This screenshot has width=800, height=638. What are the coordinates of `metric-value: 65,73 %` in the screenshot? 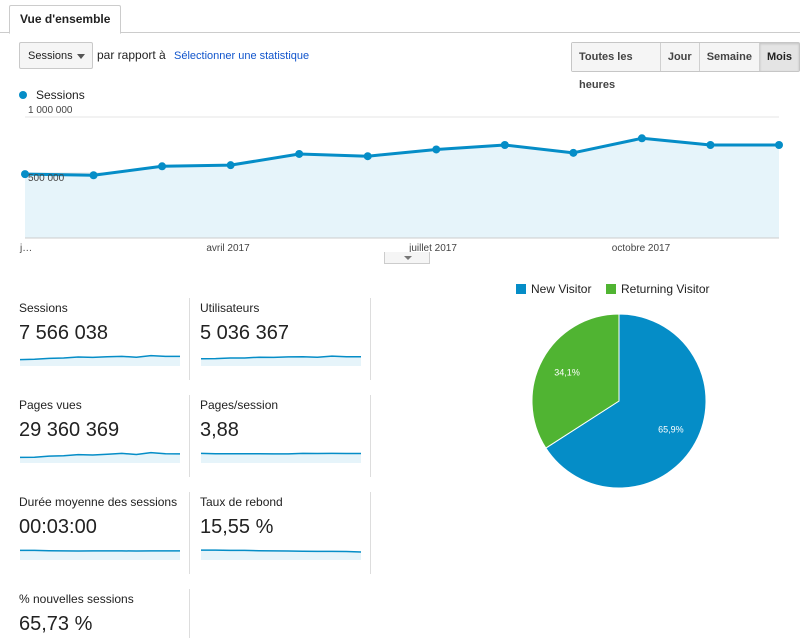 It's located at (56, 624).